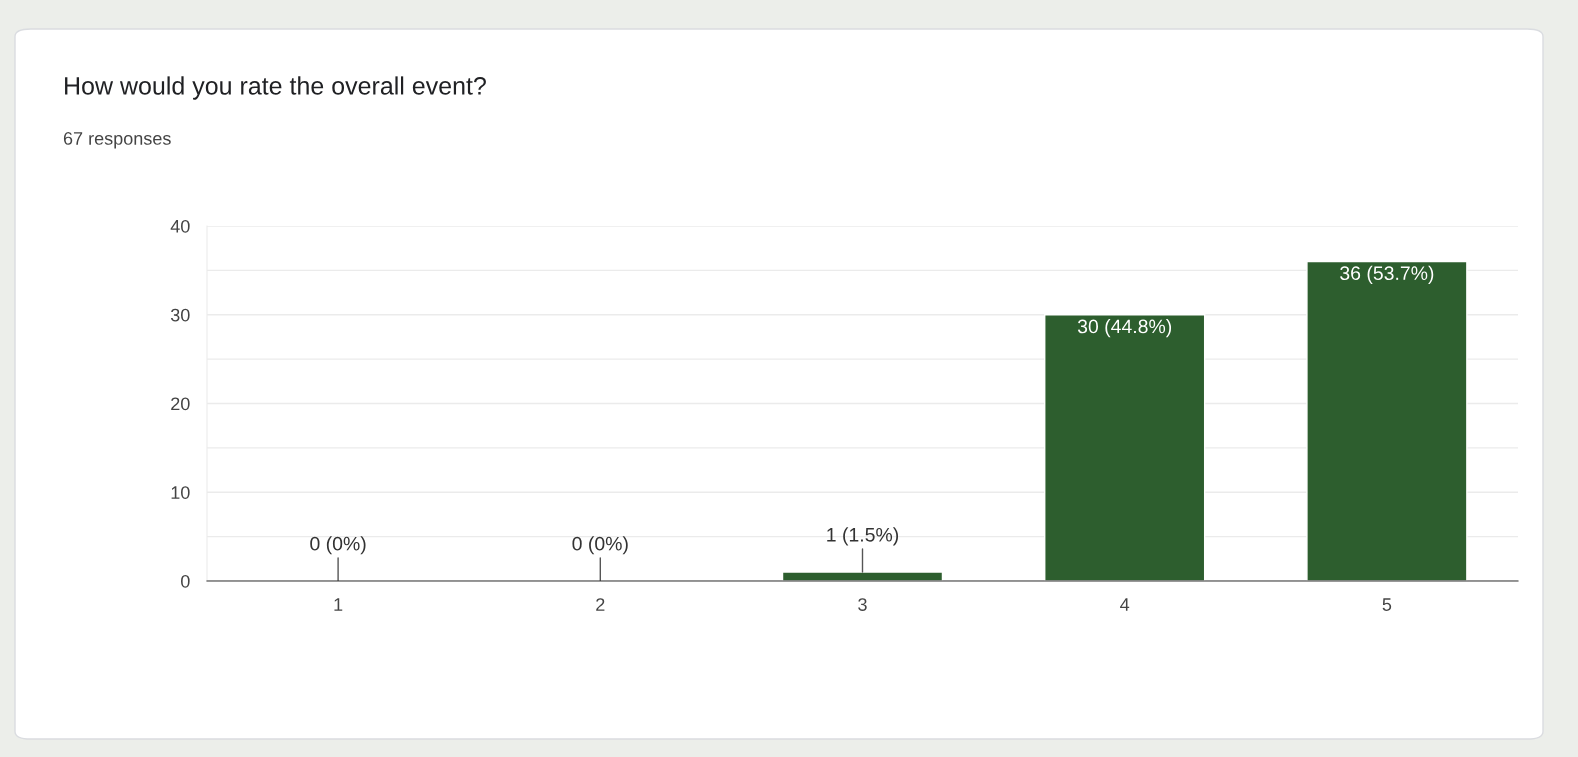 This screenshot has width=1578, height=757. Describe the element at coordinates (180, 226) in the screenshot. I see `y-tick-label: 40` at that location.